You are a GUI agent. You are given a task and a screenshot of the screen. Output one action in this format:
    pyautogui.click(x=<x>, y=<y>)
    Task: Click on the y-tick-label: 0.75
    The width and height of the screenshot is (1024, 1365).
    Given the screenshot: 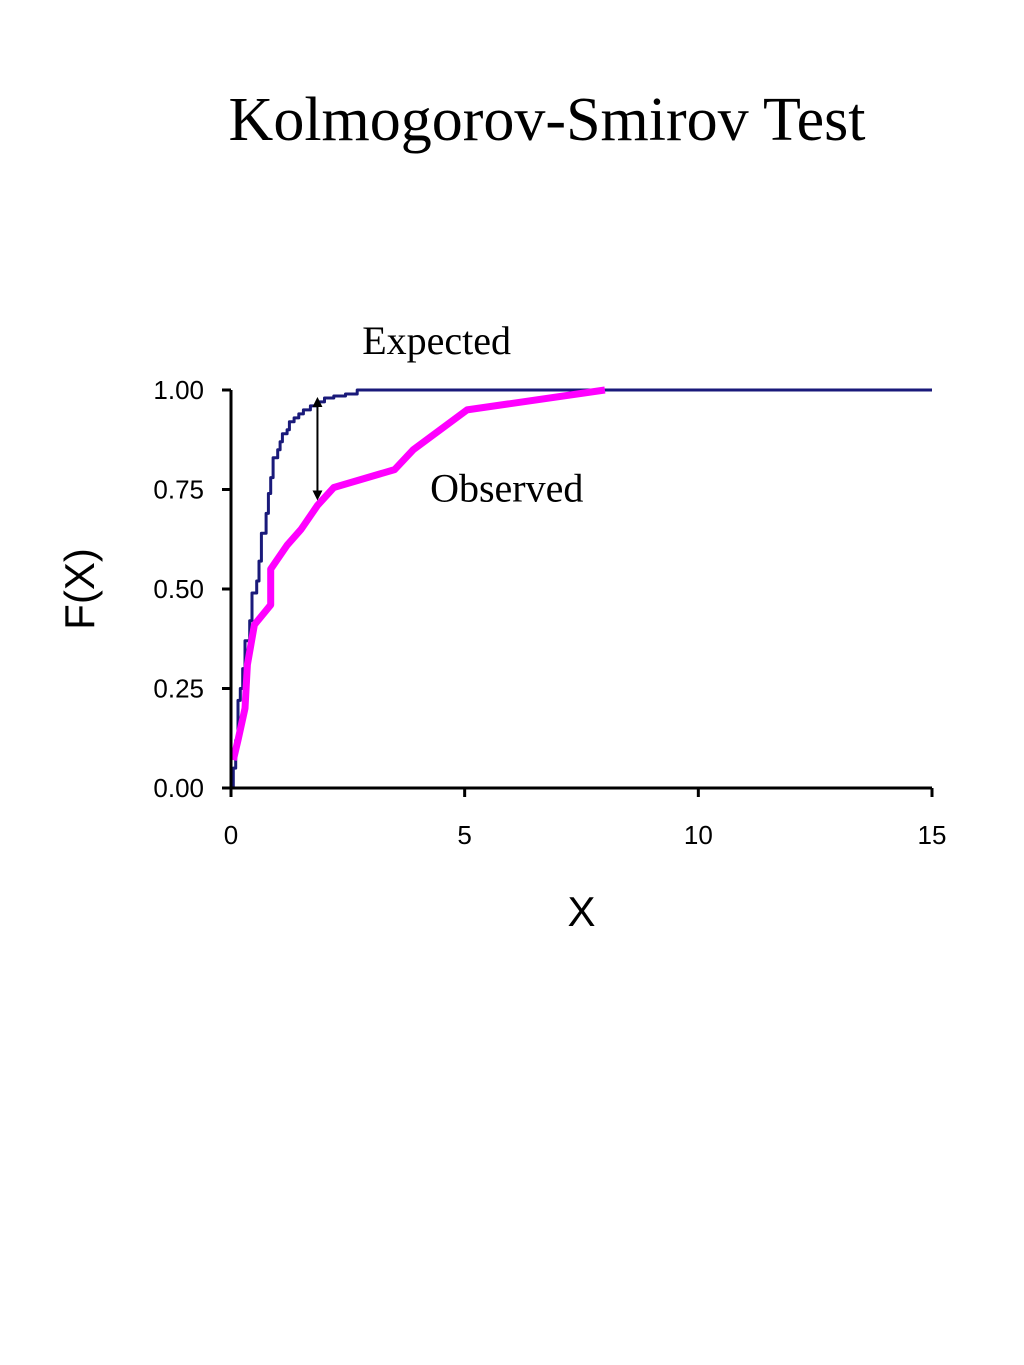 What is the action you would take?
    pyautogui.click(x=178, y=490)
    